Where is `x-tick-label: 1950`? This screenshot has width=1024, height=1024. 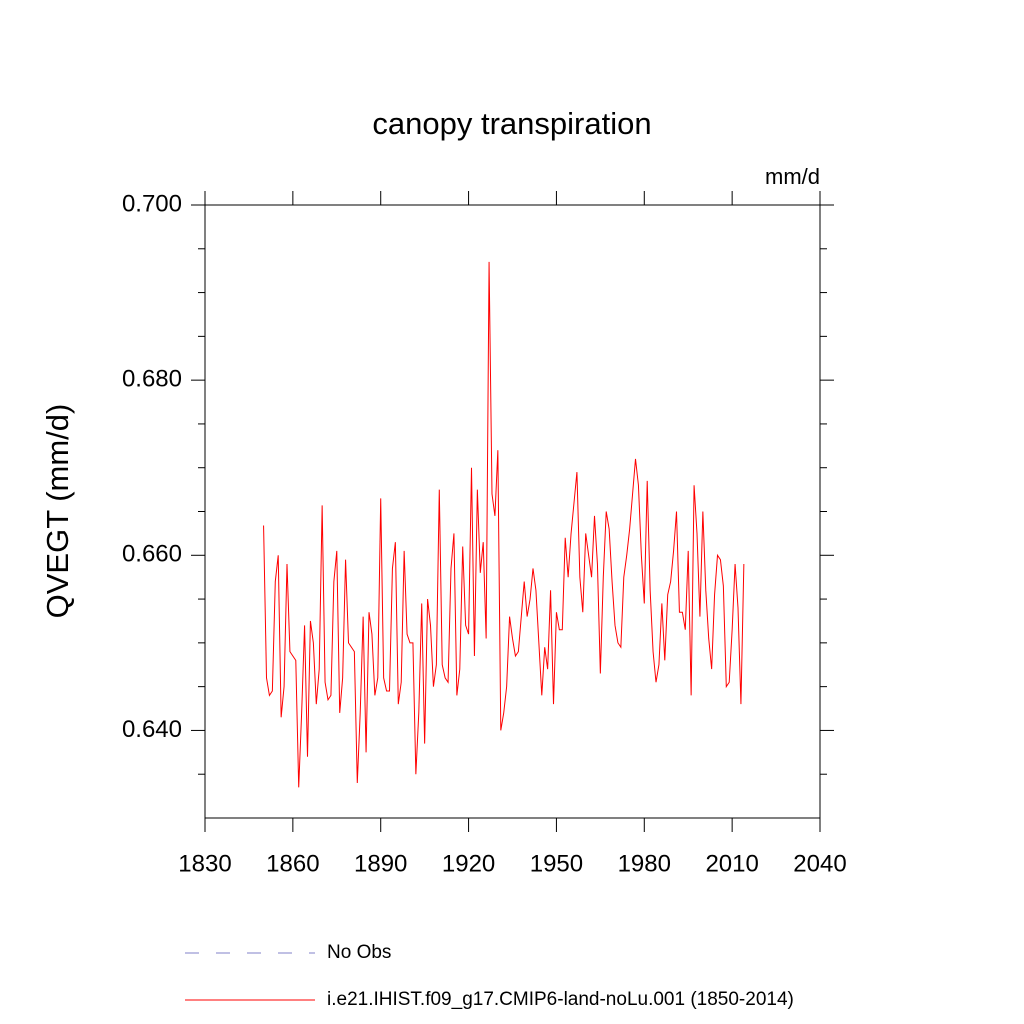 x-tick-label: 1950 is located at coordinates (556, 863).